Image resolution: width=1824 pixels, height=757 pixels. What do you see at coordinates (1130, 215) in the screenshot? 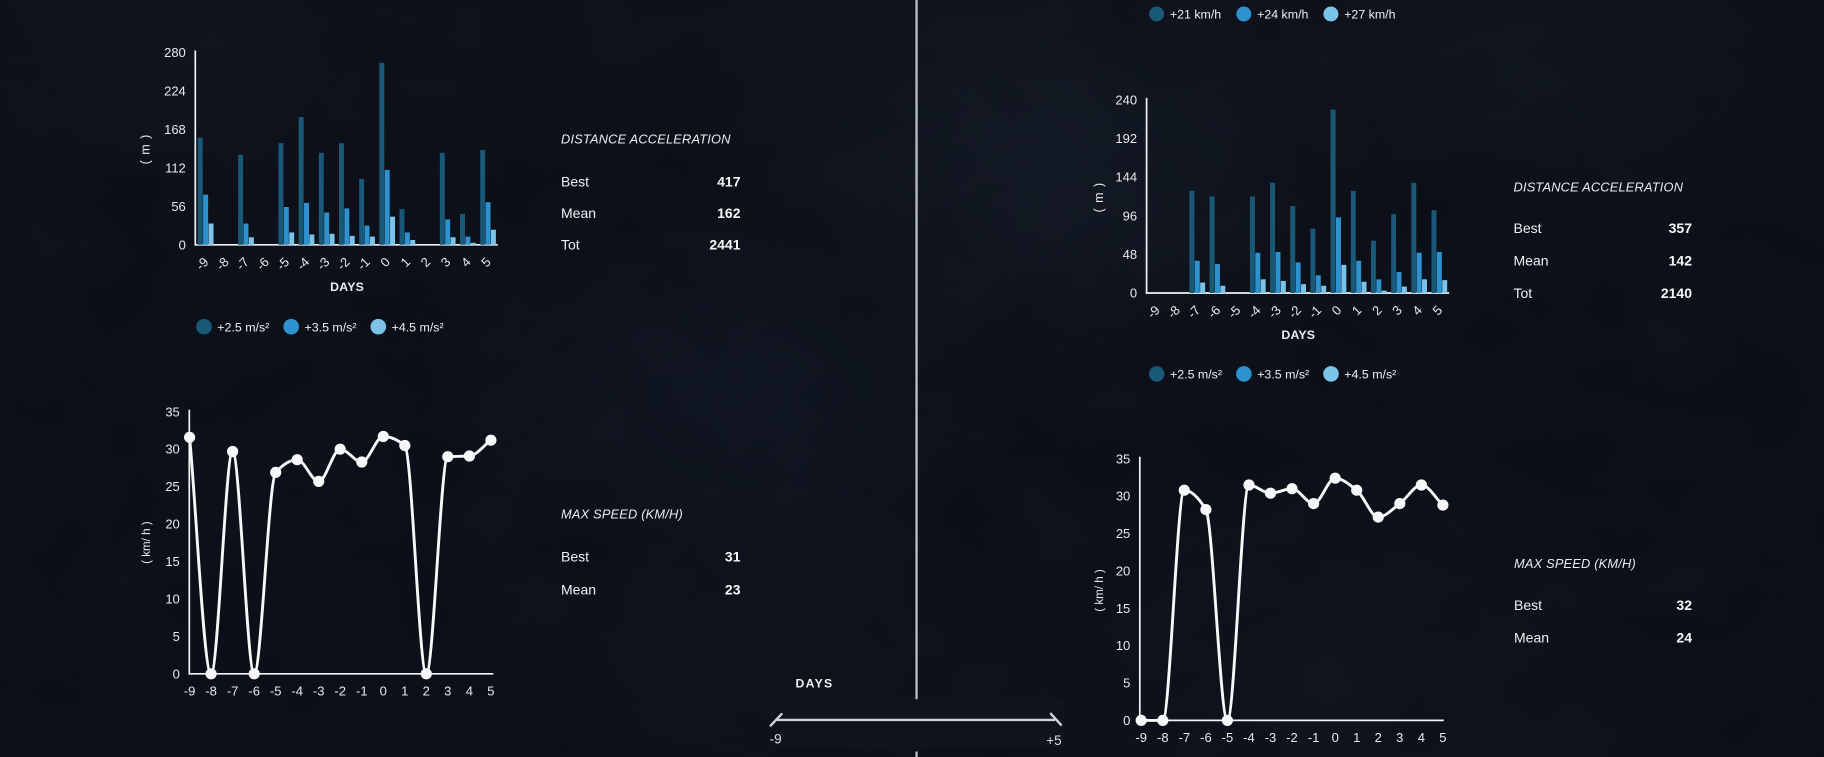
I see `svg-text: 96` at bounding box center [1130, 215].